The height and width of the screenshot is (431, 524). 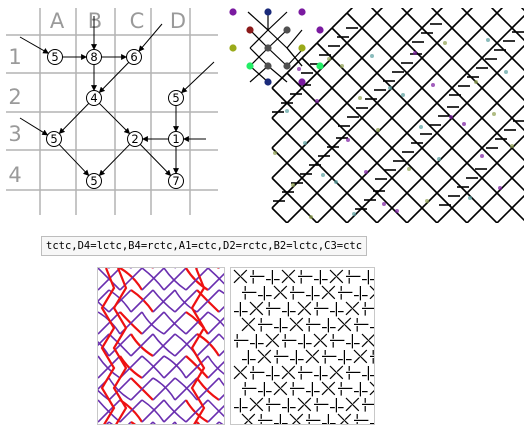 What do you see at coordinates (14, 116) in the screenshot?
I see `row-labels: 1 2 3 4` at bounding box center [14, 116].